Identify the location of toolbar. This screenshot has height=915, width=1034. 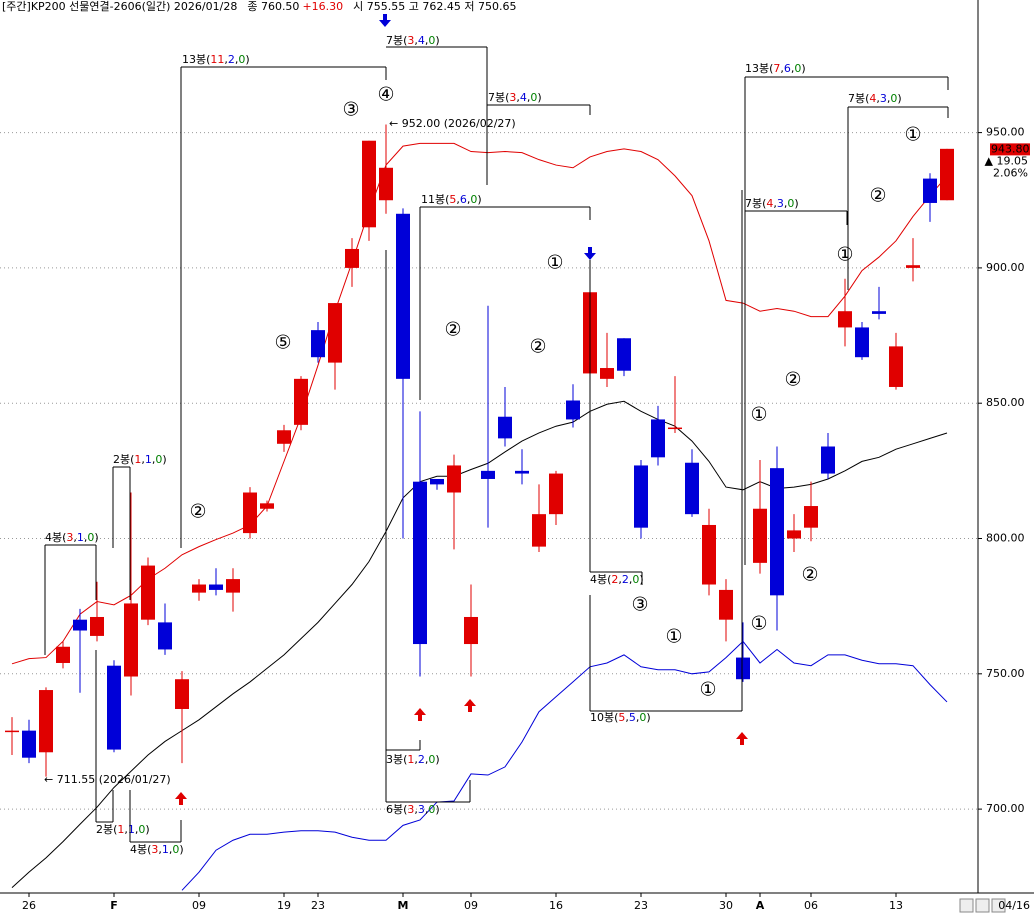
(982, 905).